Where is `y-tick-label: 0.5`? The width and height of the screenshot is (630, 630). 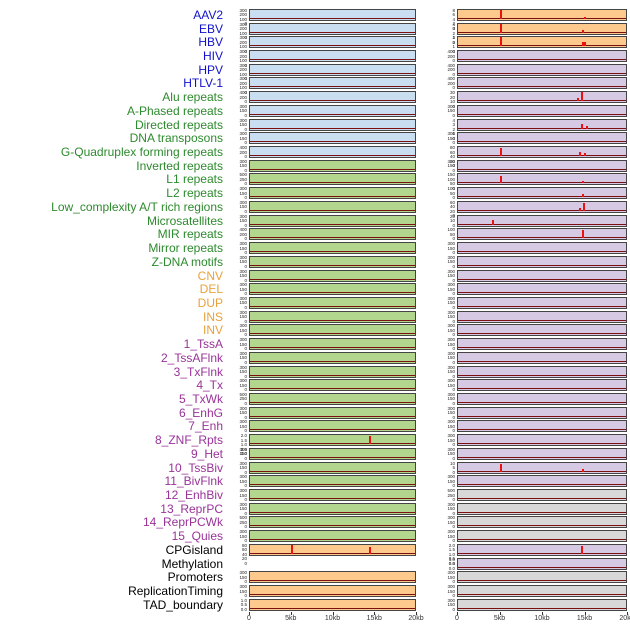 y-tick-label: 0.5 is located at coordinates (243, 605).